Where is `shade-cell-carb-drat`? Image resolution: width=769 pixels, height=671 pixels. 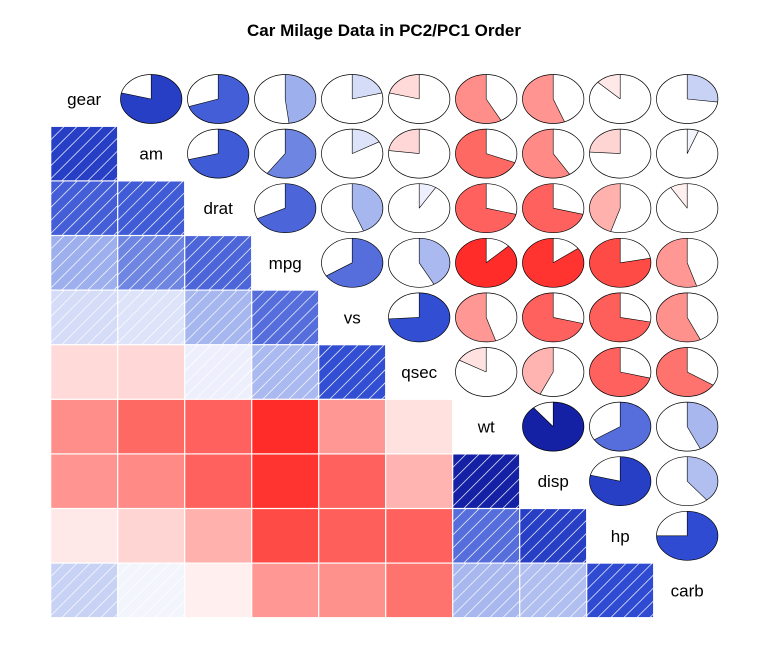 shade-cell-carb-drat is located at coordinates (218, 590).